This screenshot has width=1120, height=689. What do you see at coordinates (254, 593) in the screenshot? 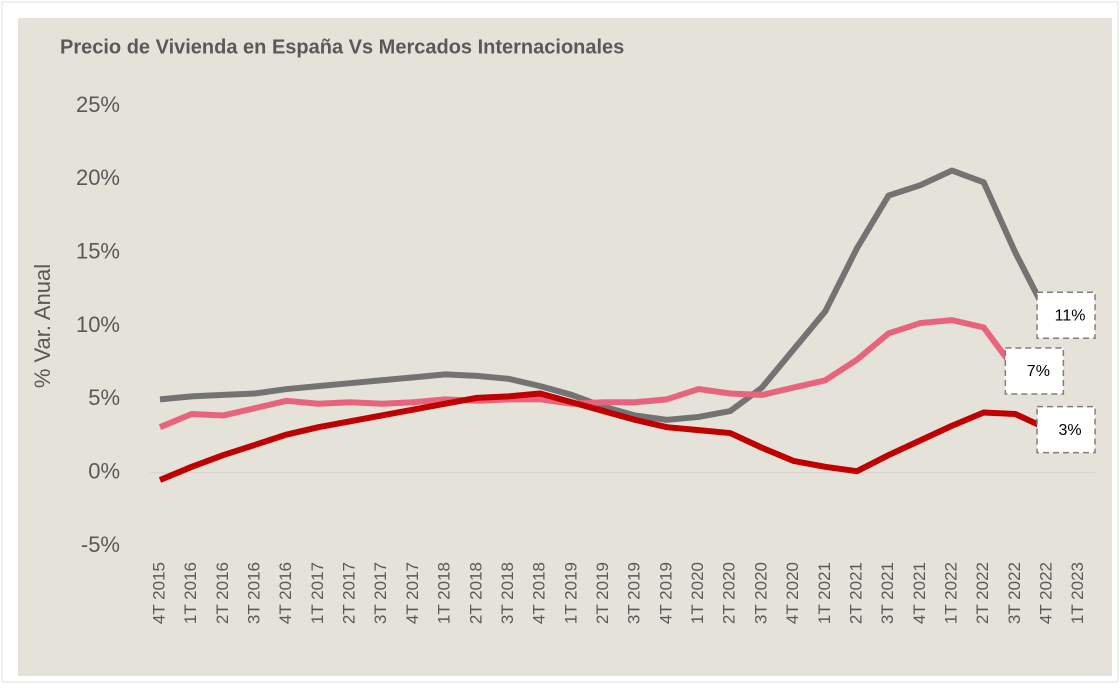
I see `x-tick-label: 3T 2016` at bounding box center [254, 593].